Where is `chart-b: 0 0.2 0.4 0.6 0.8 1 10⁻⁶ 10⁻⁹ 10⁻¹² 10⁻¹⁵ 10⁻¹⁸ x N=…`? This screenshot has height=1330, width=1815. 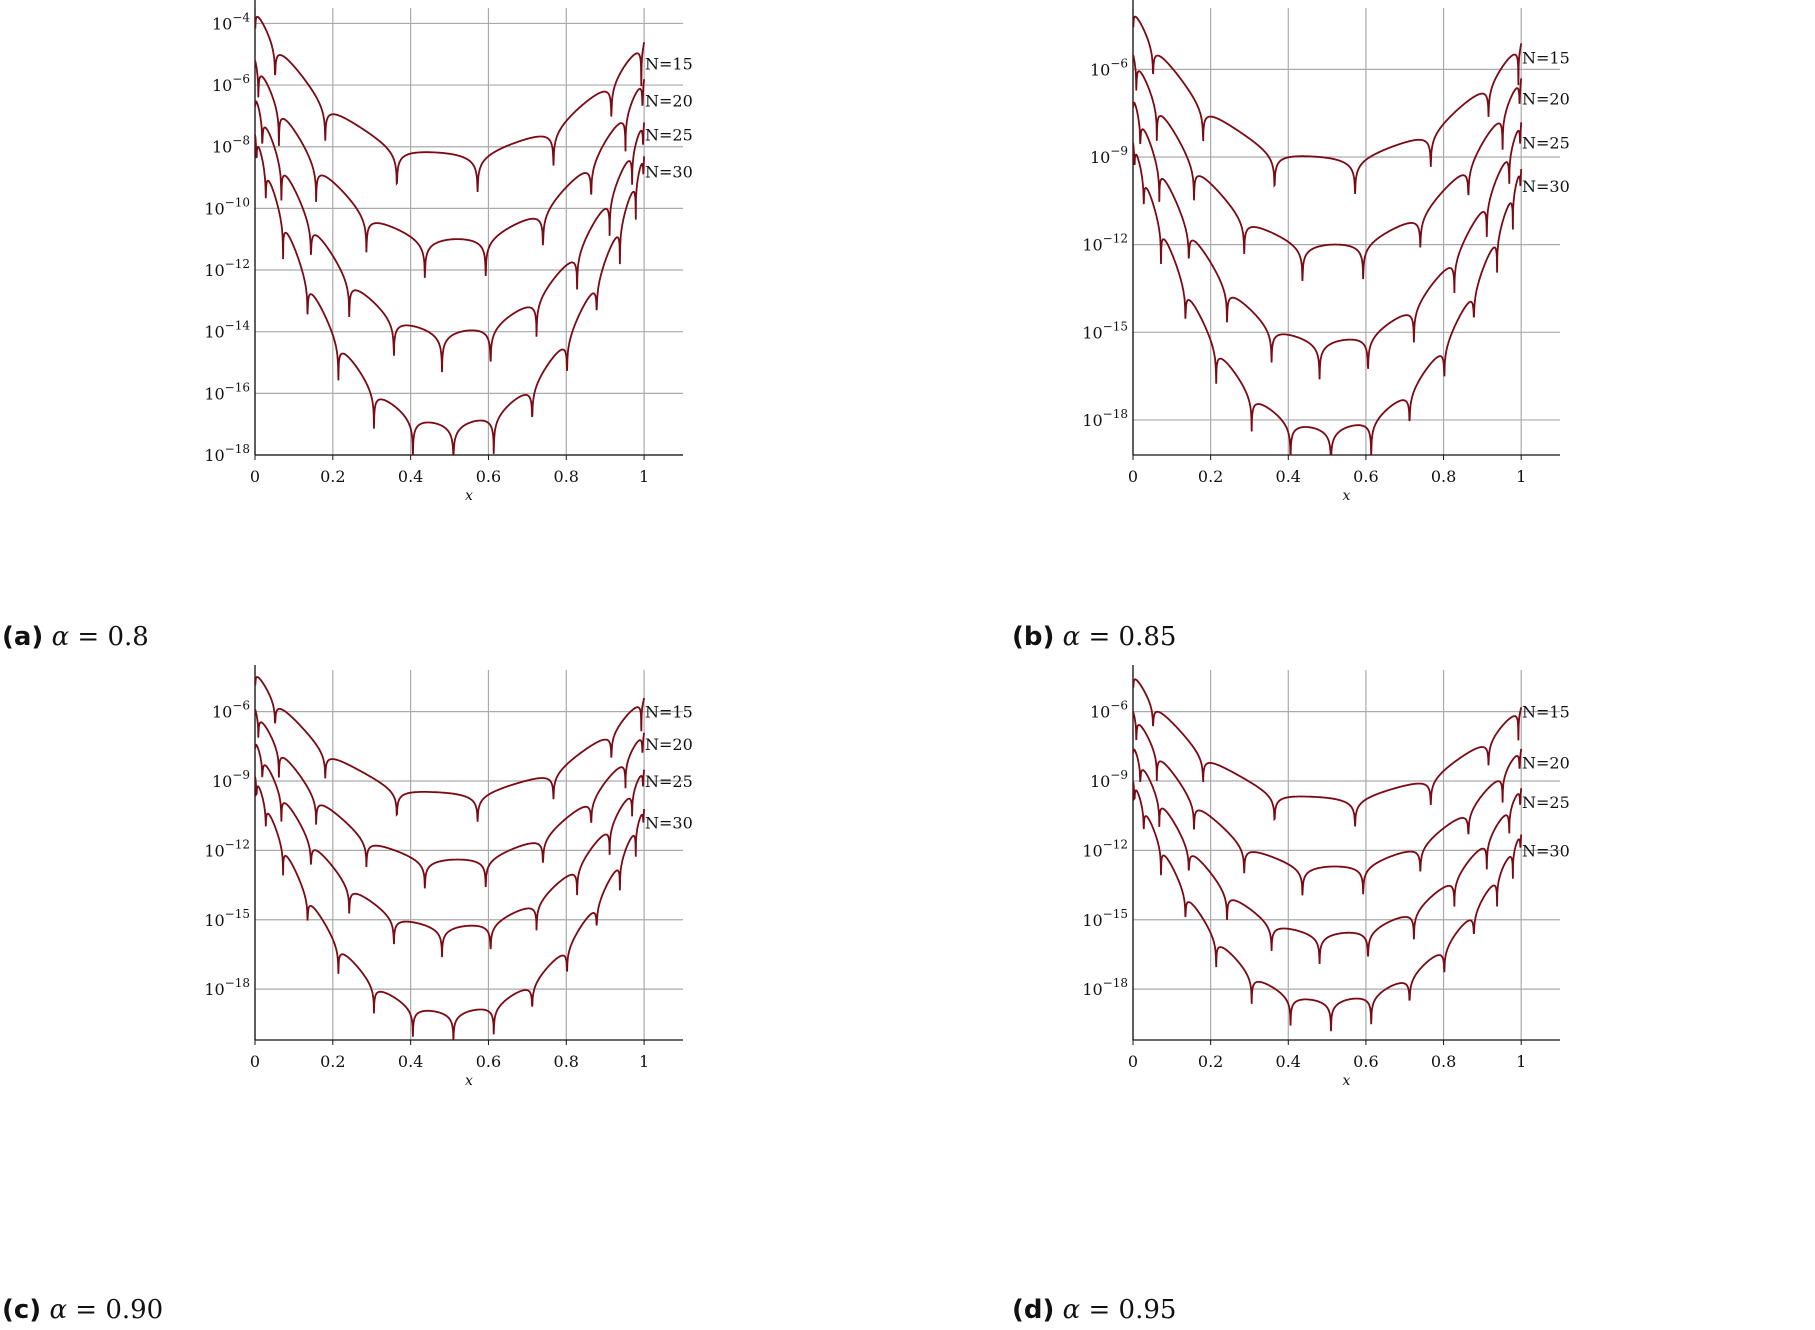
chart-b: 0 0.2 0.4 0.6 0.8 1 10⁻⁶ 10⁻⁹ 10⁻¹² 10⁻¹⁵ 10⁻¹⁸ x N=… is located at coordinates (1326, 252).